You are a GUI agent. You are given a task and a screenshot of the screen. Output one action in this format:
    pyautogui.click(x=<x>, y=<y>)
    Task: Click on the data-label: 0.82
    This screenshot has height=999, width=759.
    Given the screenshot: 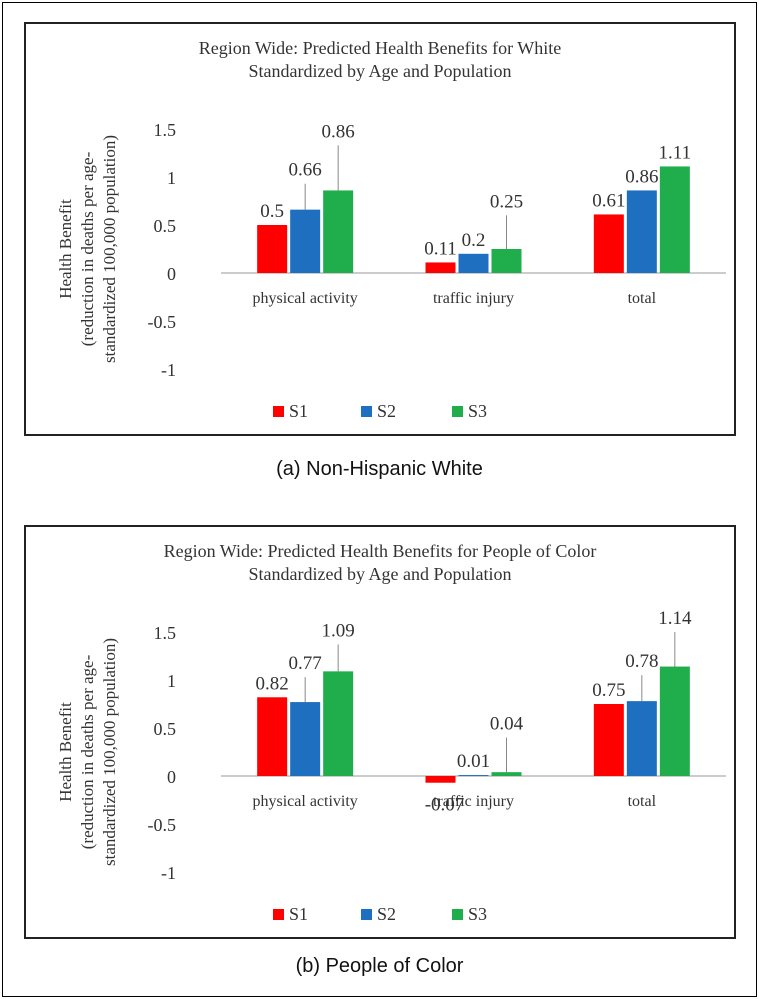 What is the action you would take?
    pyautogui.click(x=272, y=683)
    